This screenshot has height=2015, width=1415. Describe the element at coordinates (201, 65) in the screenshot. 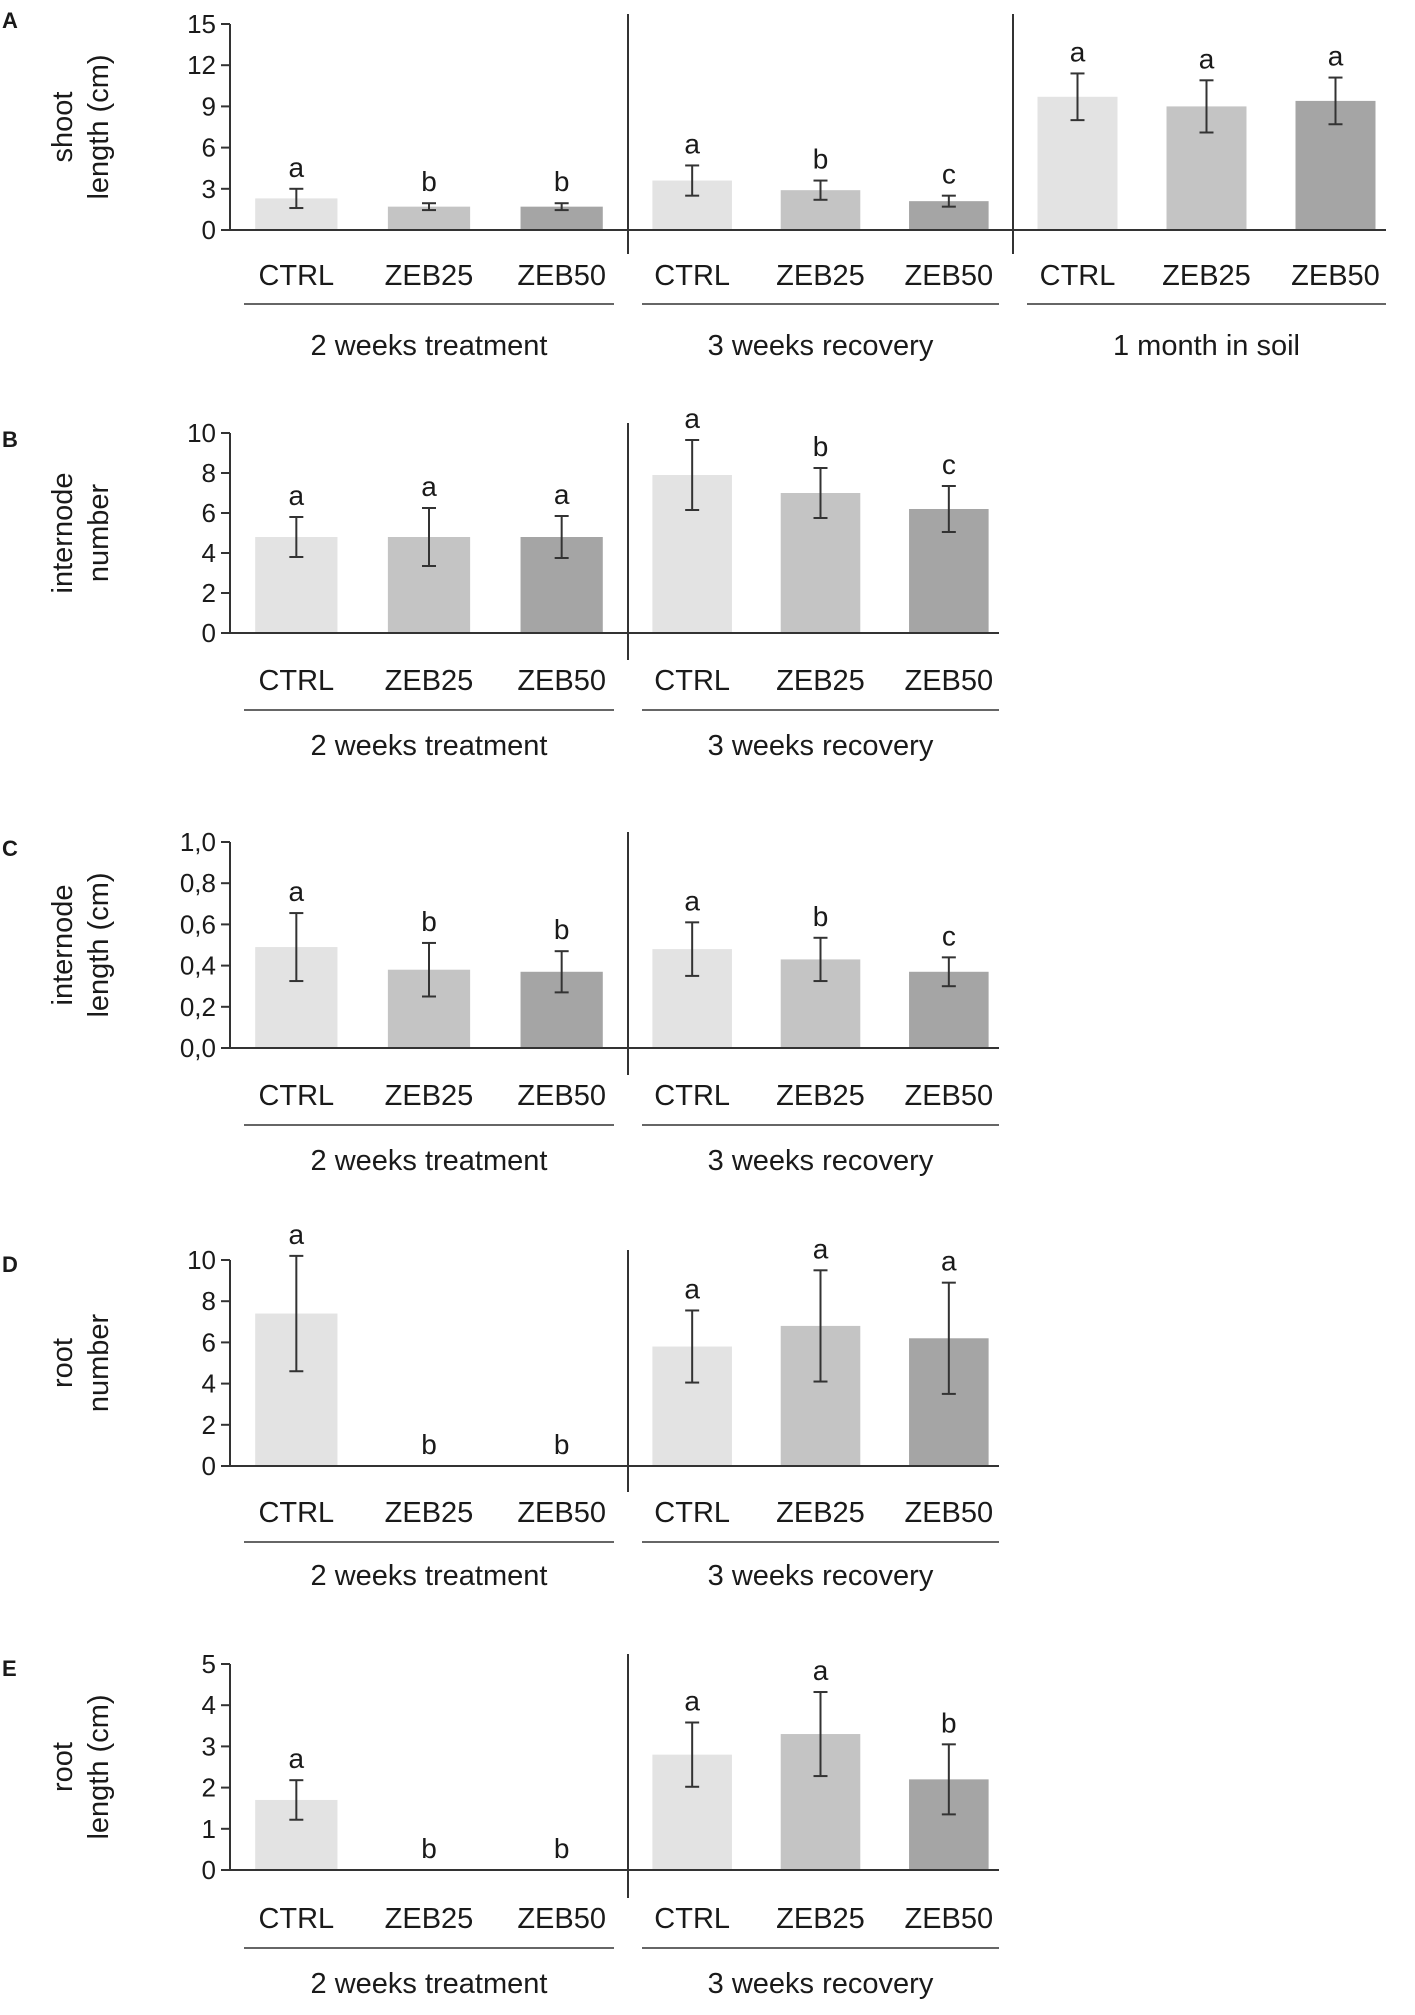

I see `y-tick-label: 12` at that location.